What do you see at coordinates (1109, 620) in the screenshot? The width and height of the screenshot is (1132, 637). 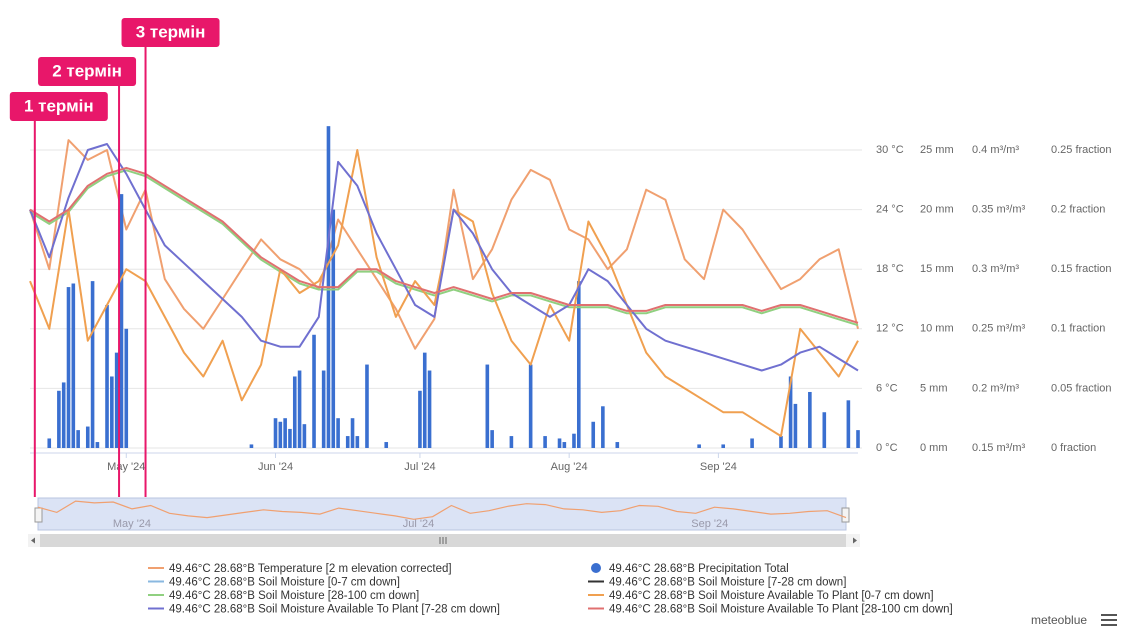 I see `menu-button` at bounding box center [1109, 620].